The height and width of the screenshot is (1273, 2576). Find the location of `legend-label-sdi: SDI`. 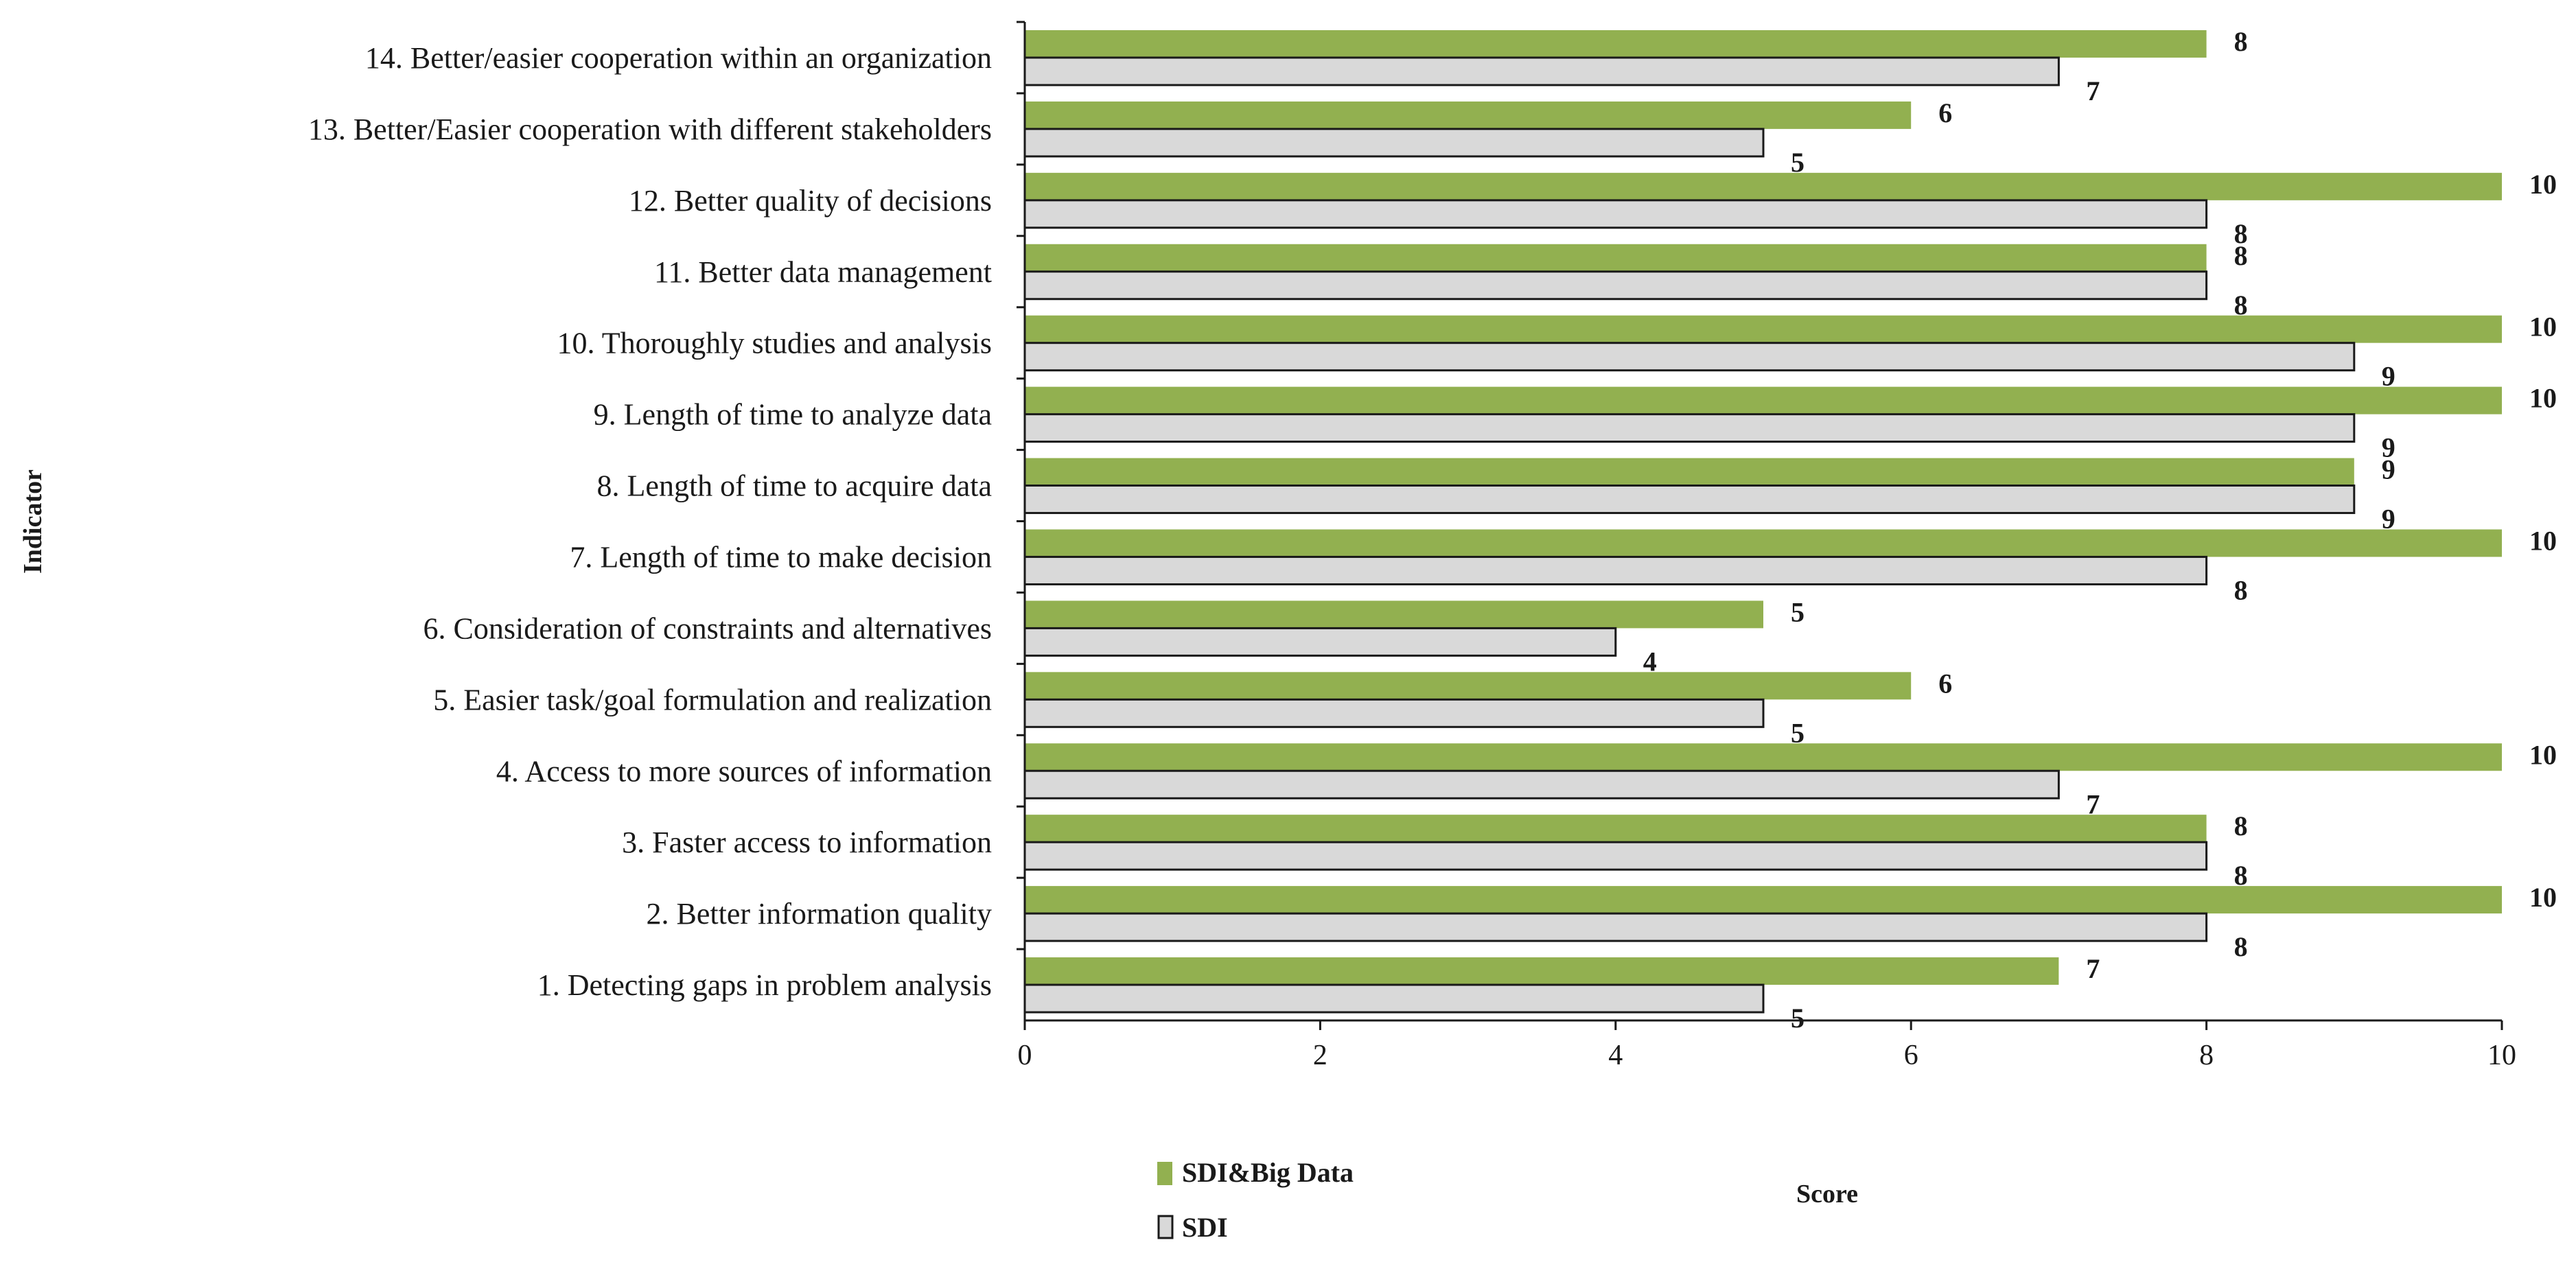

legend-label-sdi: SDI is located at coordinates (1205, 1227).